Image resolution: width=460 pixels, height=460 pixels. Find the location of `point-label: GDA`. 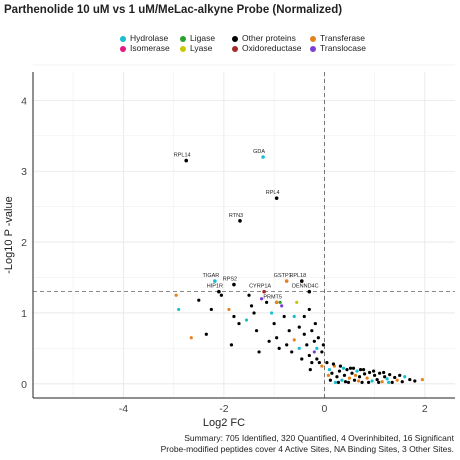

point-label: GDA is located at coordinates (259, 152).